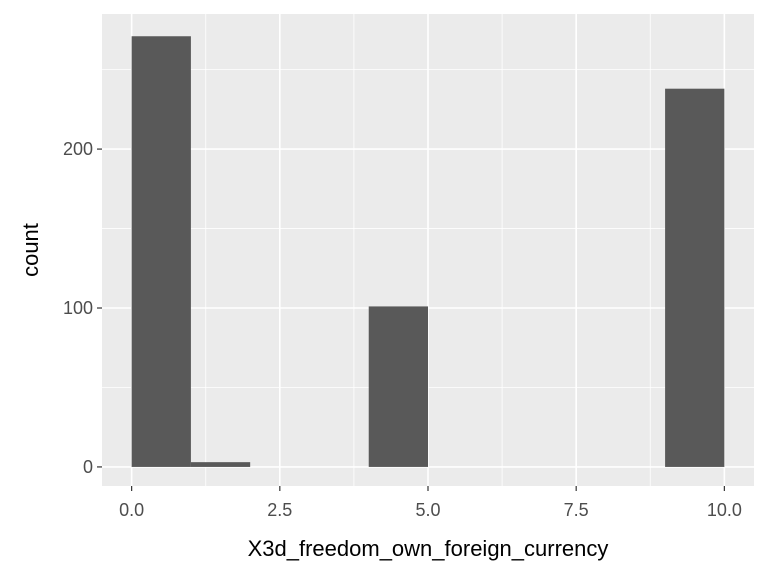 The image size is (768, 576). What do you see at coordinates (78, 308) in the screenshot?
I see `y-tick-label: 100` at bounding box center [78, 308].